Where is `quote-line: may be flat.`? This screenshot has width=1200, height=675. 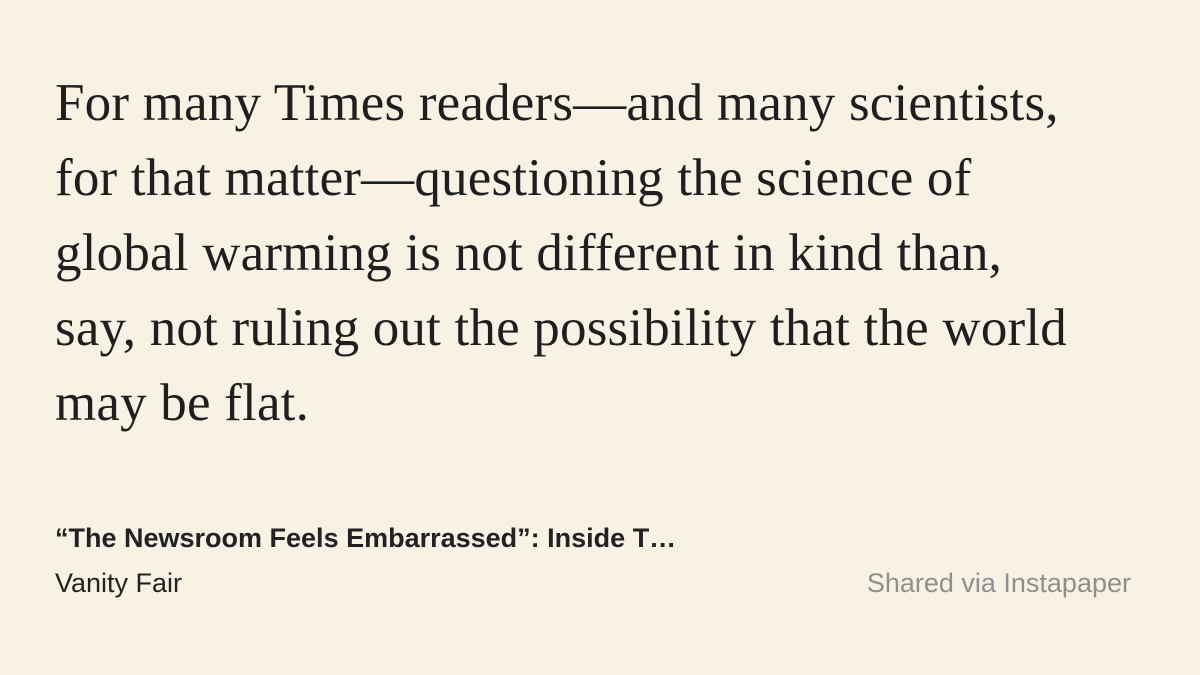 quote-line: may be flat. is located at coordinates (182, 403).